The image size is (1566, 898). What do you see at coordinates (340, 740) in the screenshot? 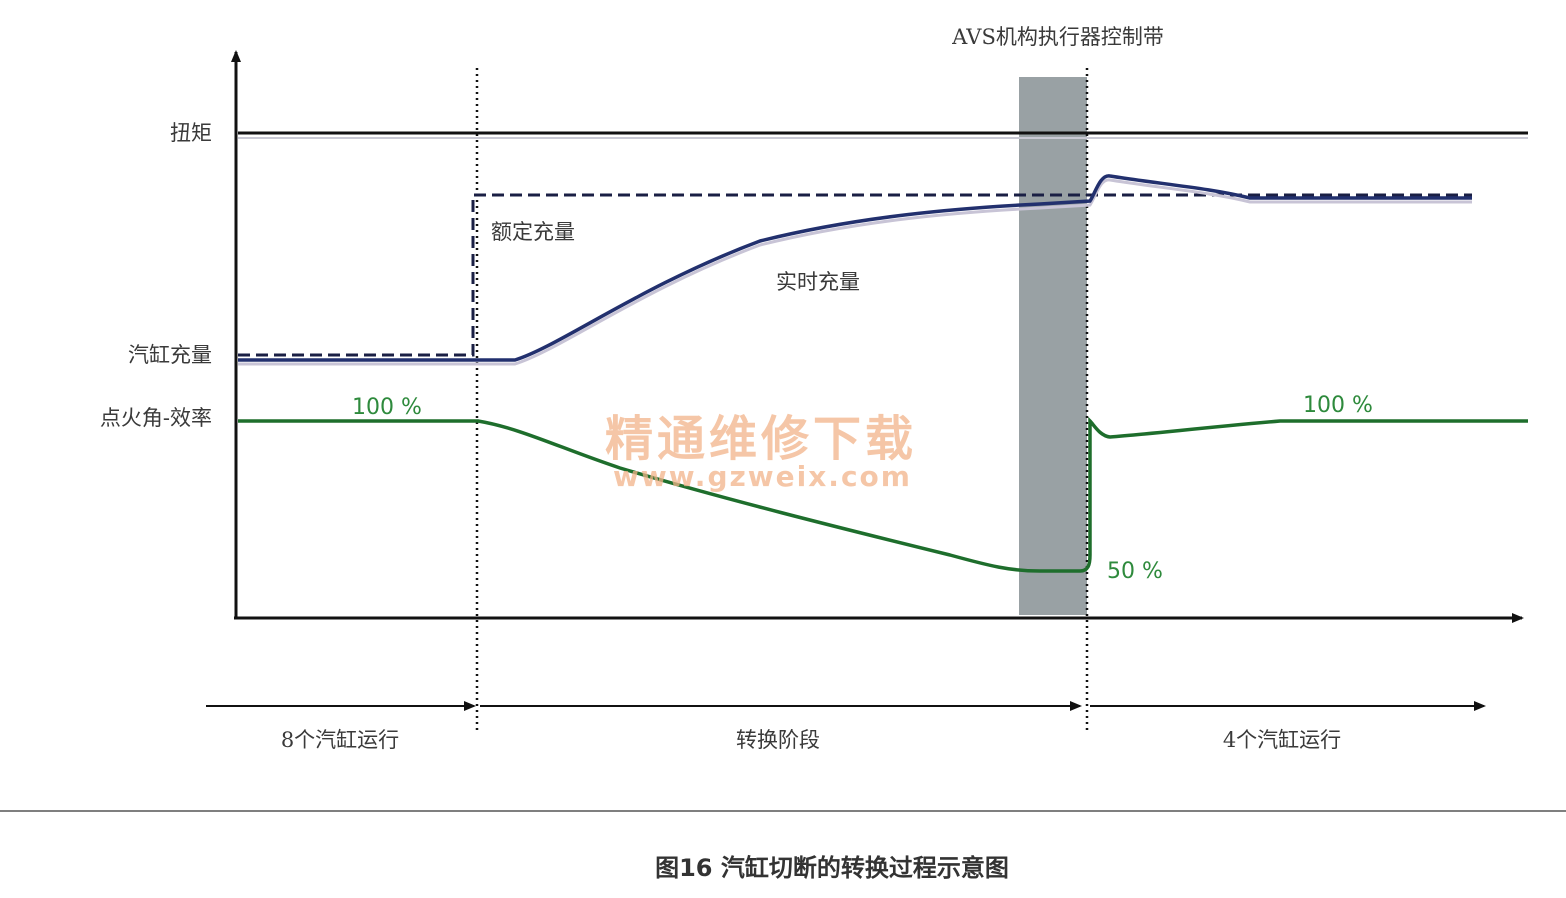
I see `phase-label-eight-cyl: 8个汽缸运行` at bounding box center [340, 740].